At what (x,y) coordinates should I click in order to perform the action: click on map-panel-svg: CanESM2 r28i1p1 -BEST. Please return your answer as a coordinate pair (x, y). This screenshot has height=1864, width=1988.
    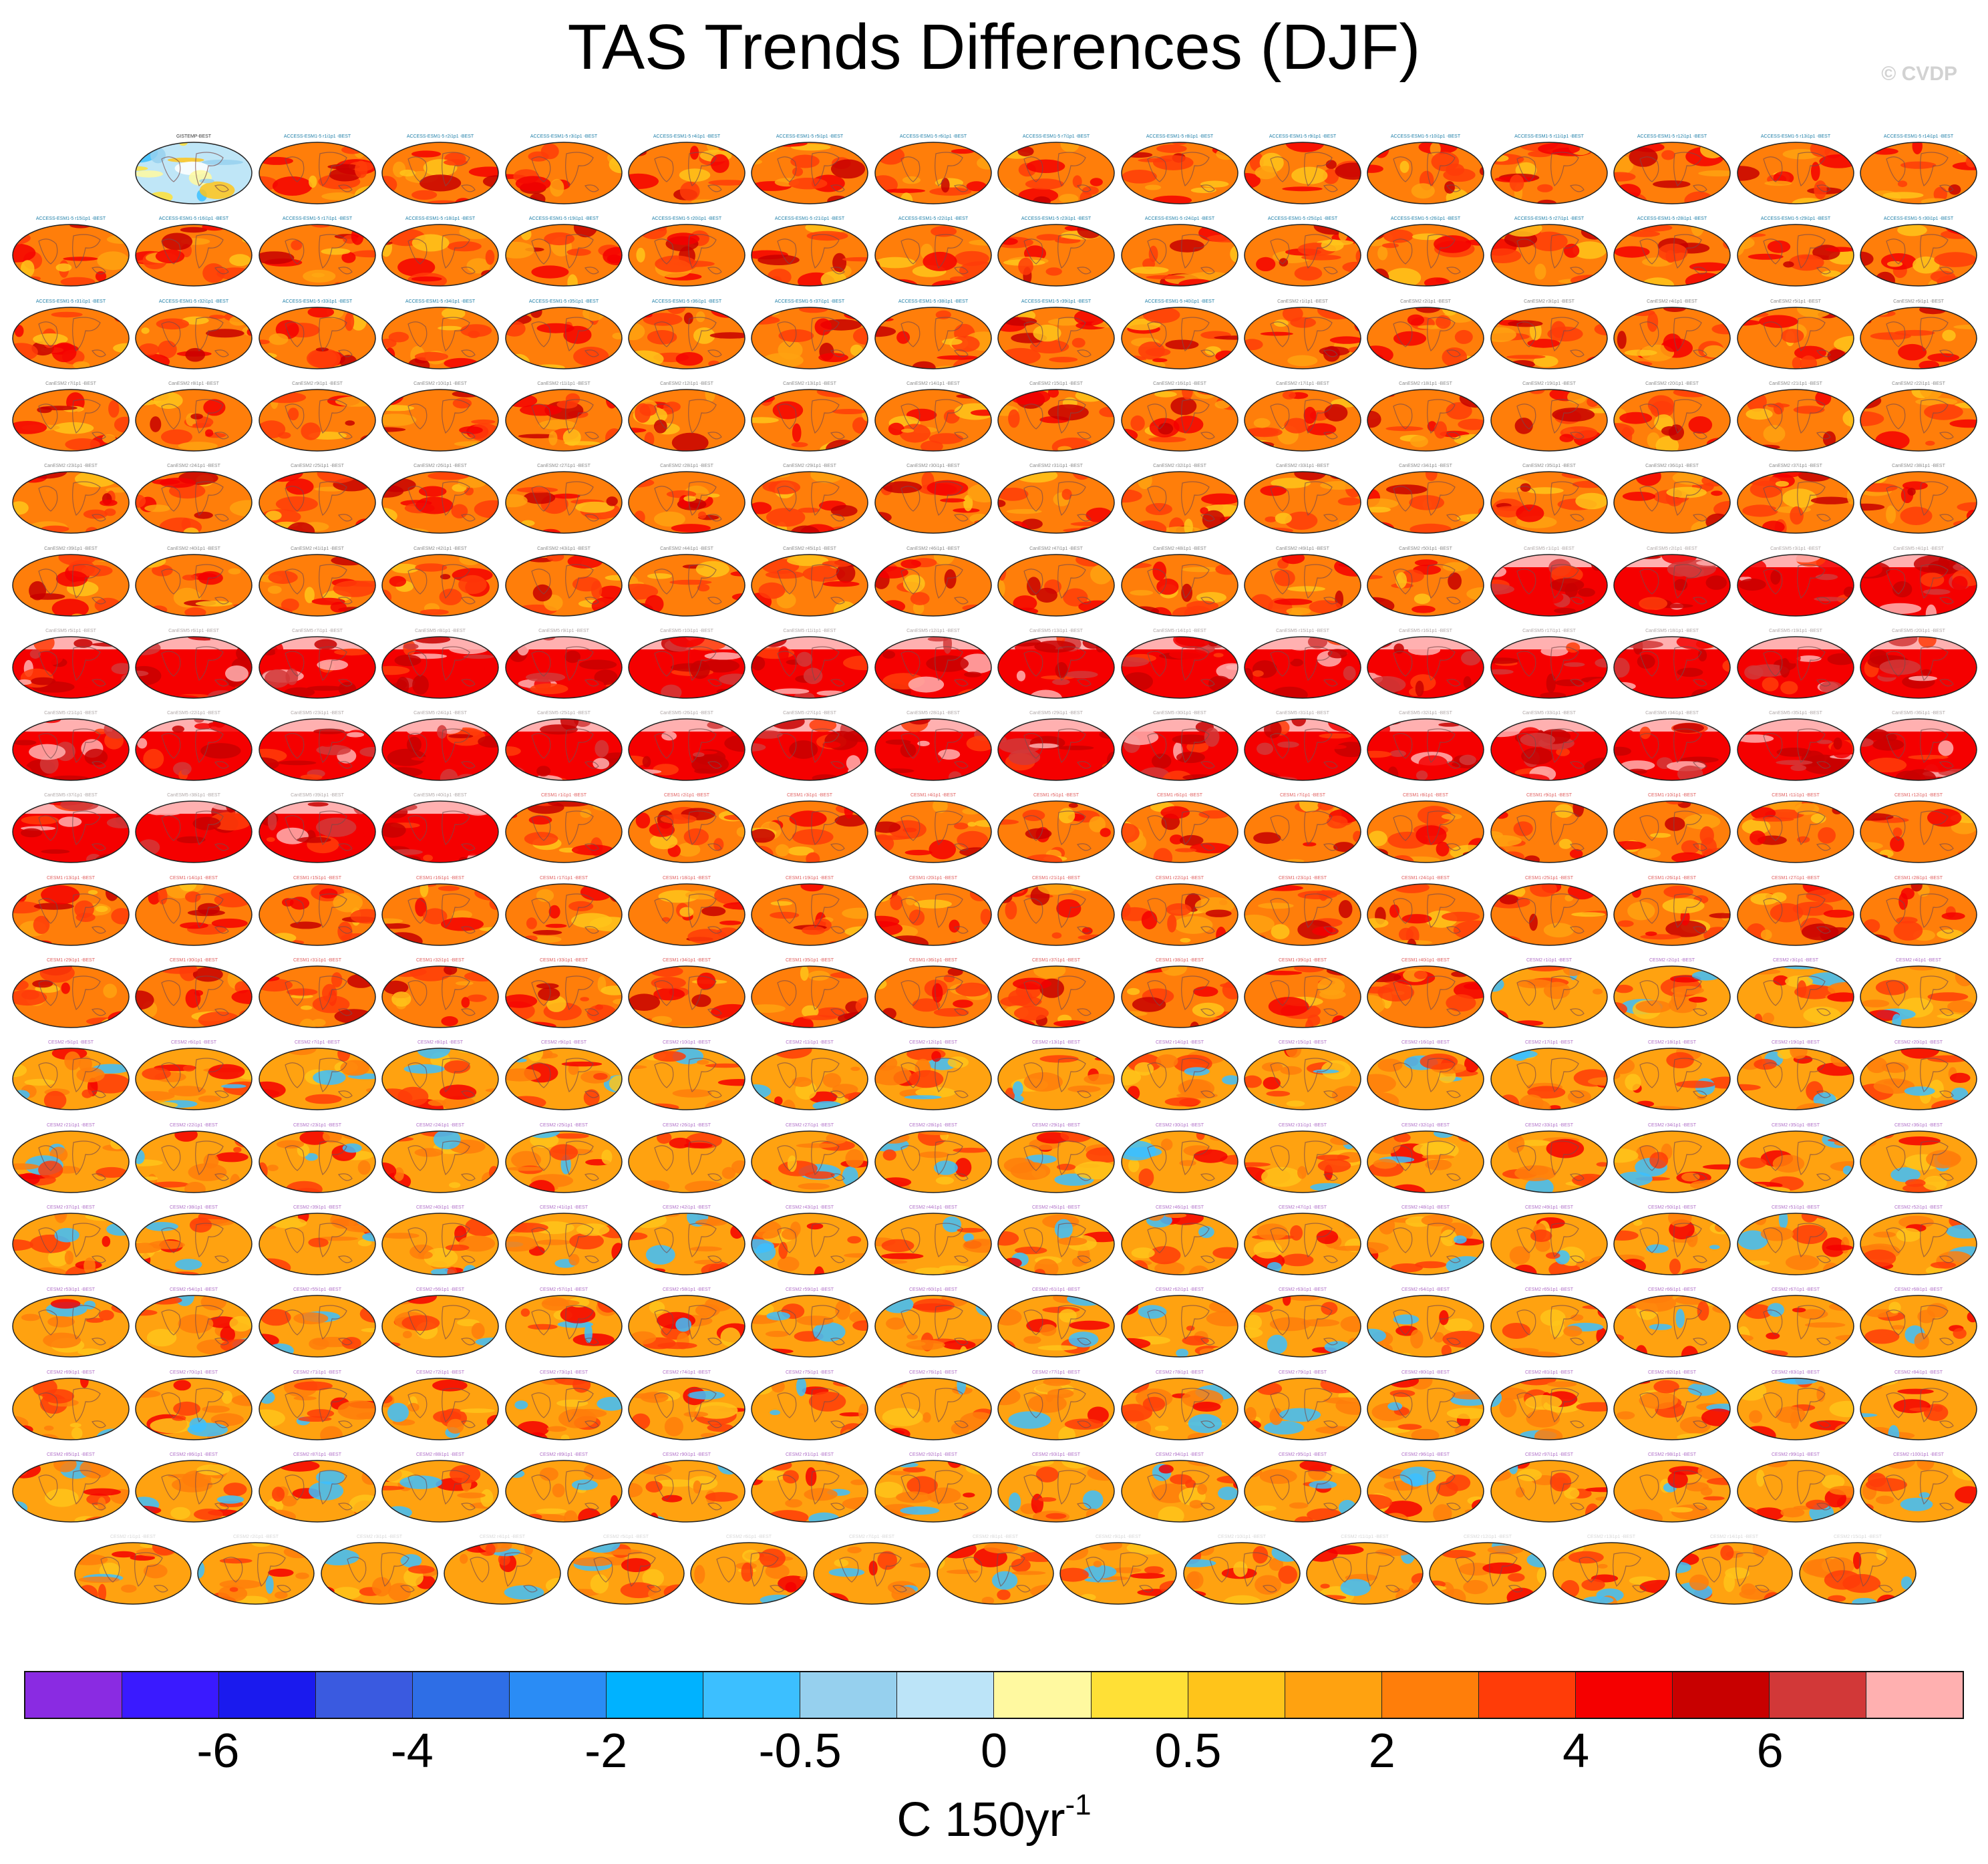
    Looking at the image, I should click on (687, 499).